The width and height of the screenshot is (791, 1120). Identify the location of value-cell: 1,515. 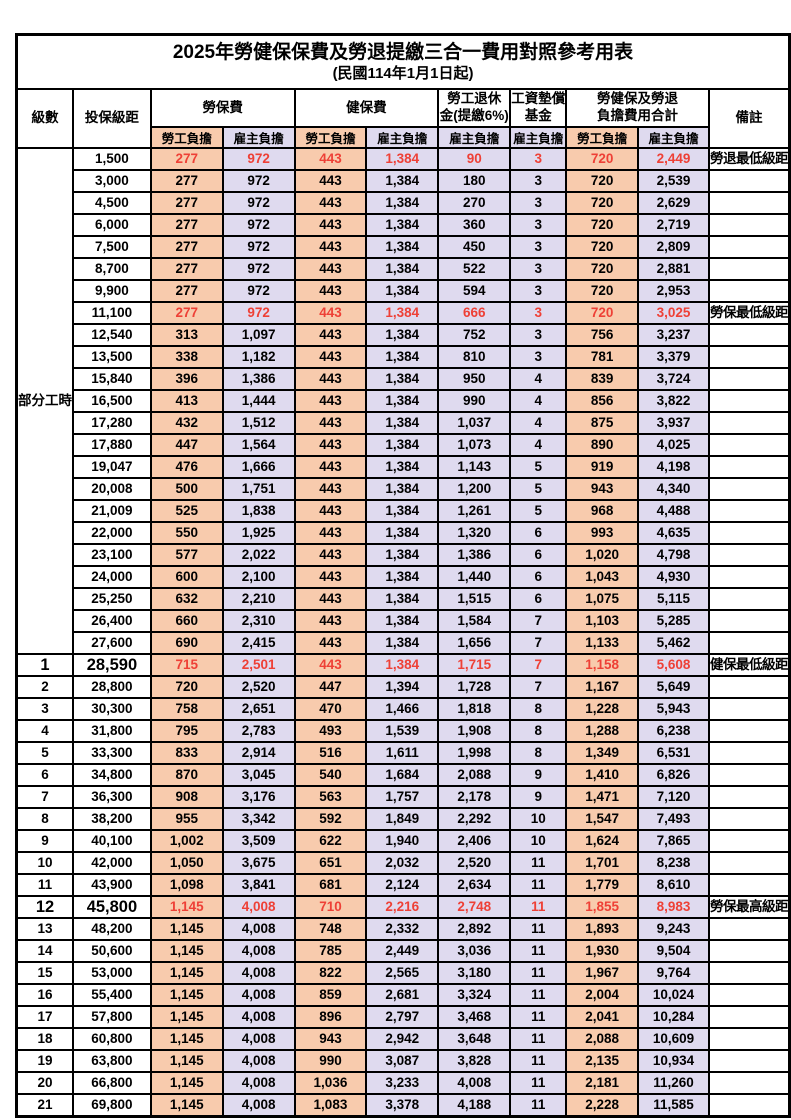
(474, 599).